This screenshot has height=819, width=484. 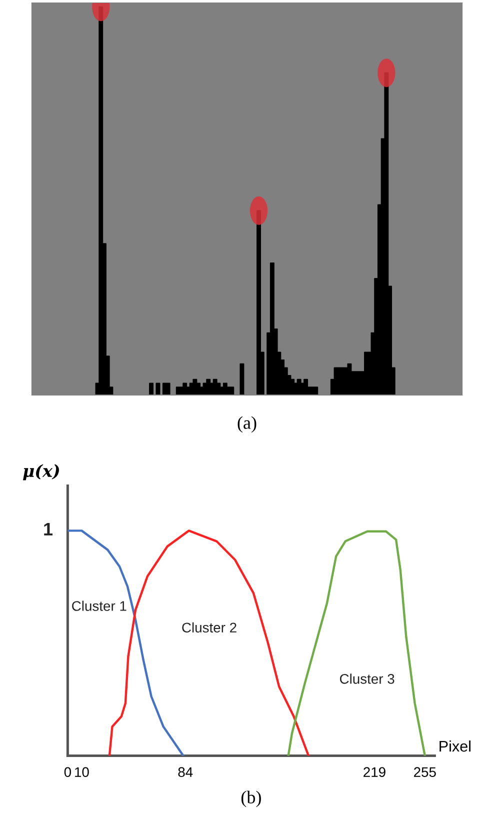 What do you see at coordinates (375, 772) in the screenshot?
I see `x-tick-label: 219` at bounding box center [375, 772].